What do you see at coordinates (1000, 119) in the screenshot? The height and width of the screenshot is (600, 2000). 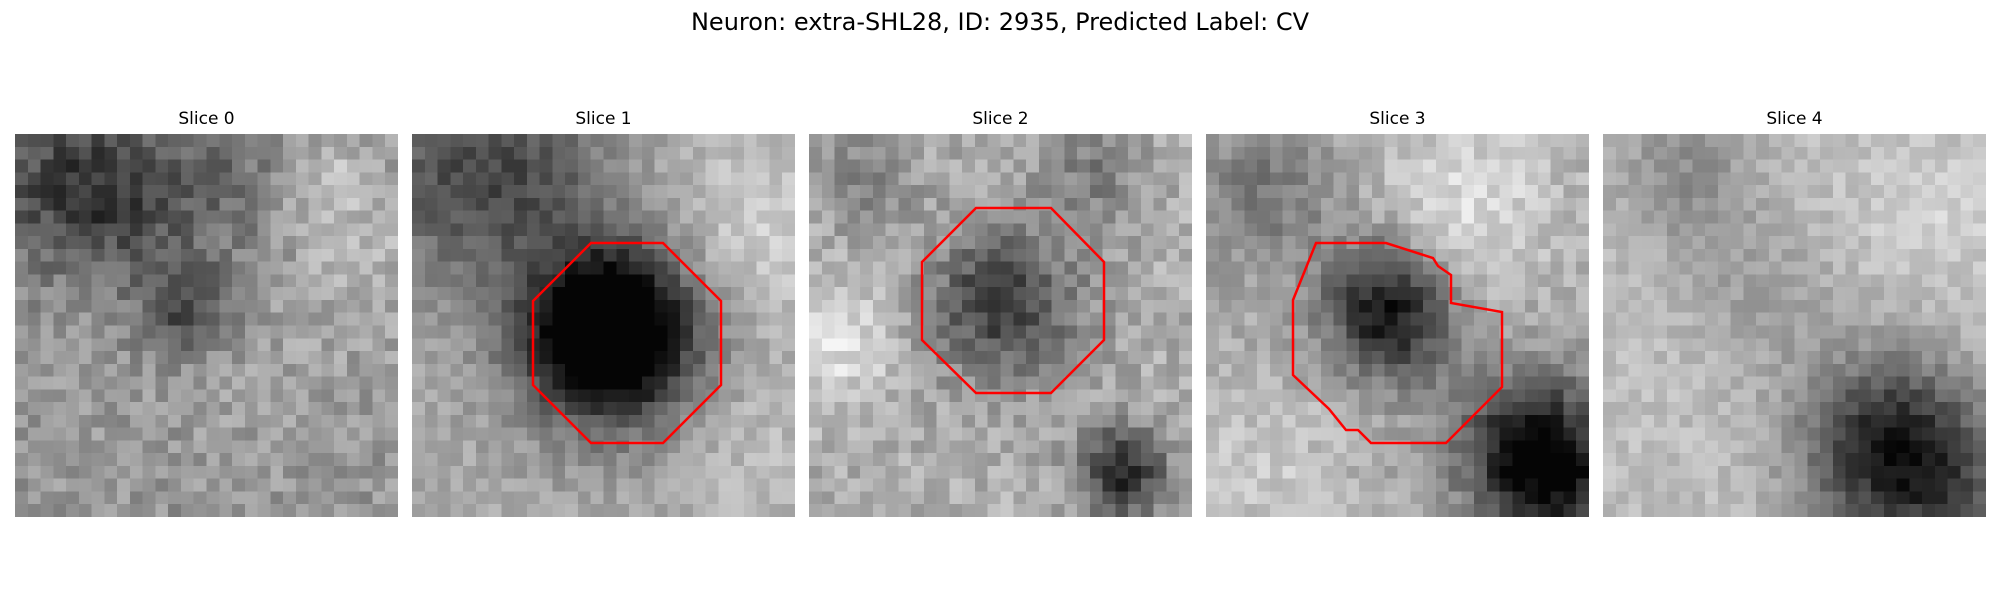 I see `slice-title: Slice 2` at bounding box center [1000, 119].